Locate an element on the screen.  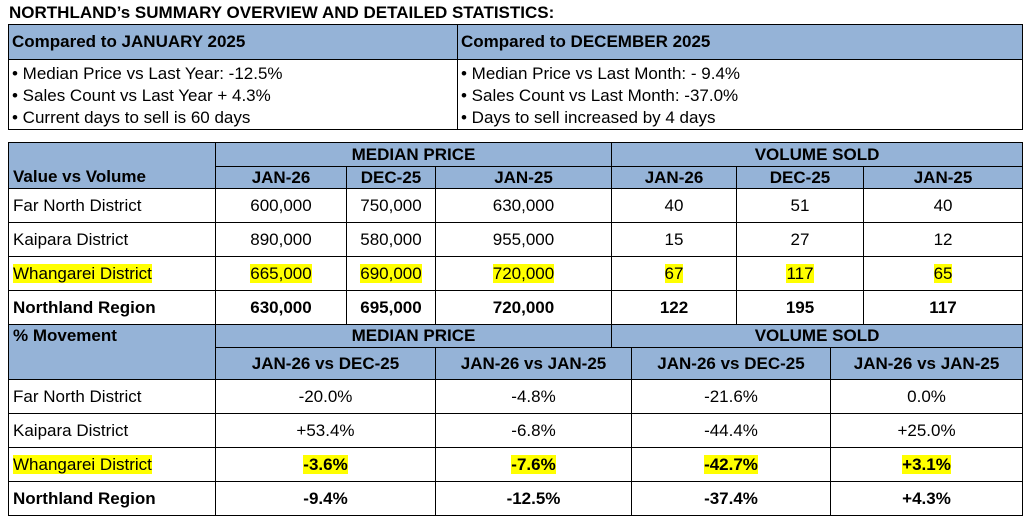
stat-value-cell: 67 is located at coordinates (674, 273).